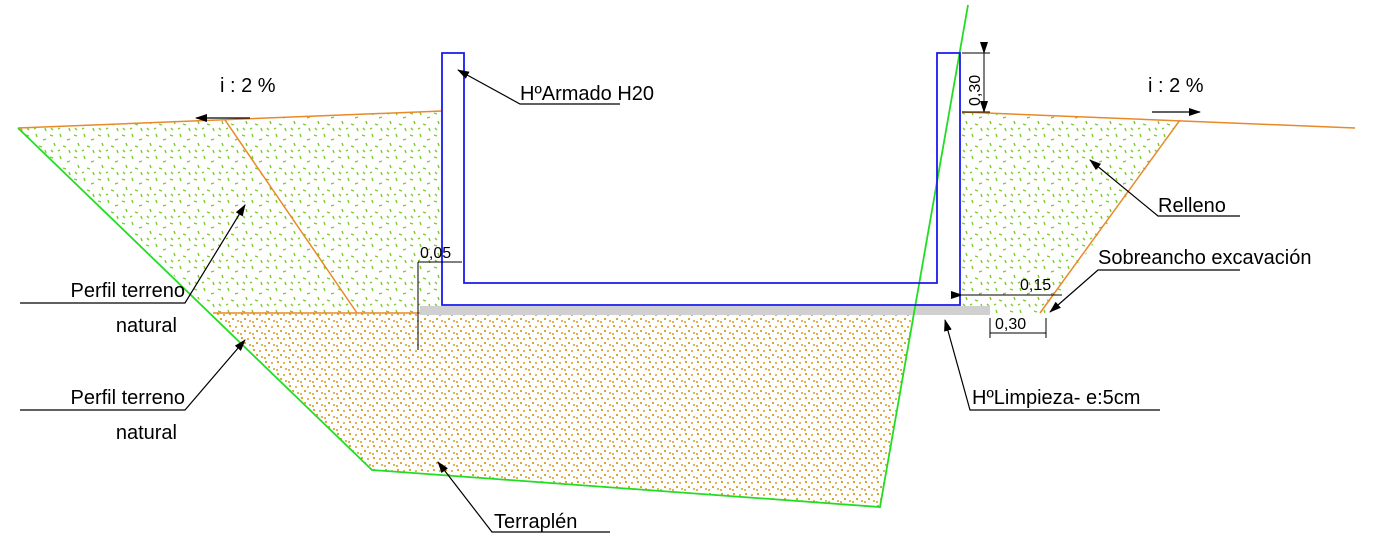  I want to click on embankment-label: Terraplén, so click(535, 522).